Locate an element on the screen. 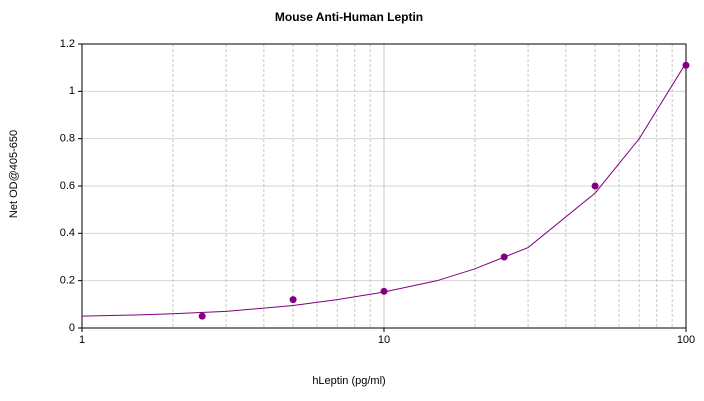 Image resolution: width=704 pixels, height=401 pixels. chart-title: Mouse Anti-Human Leptin is located at coordinates (349, 17).